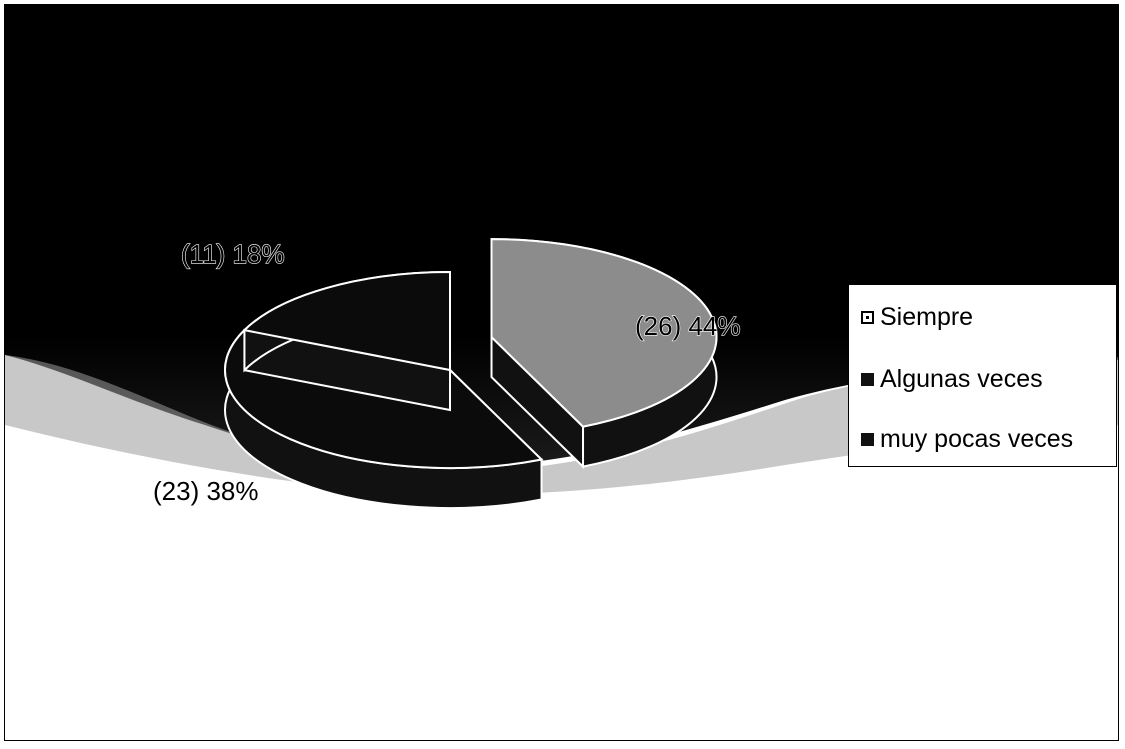 The height and width of the screenshot is (749, 1125). Describe the element at coordinates (867, 379) in the screenshot. I see `legend-swatch-algunas-veces` at that location.